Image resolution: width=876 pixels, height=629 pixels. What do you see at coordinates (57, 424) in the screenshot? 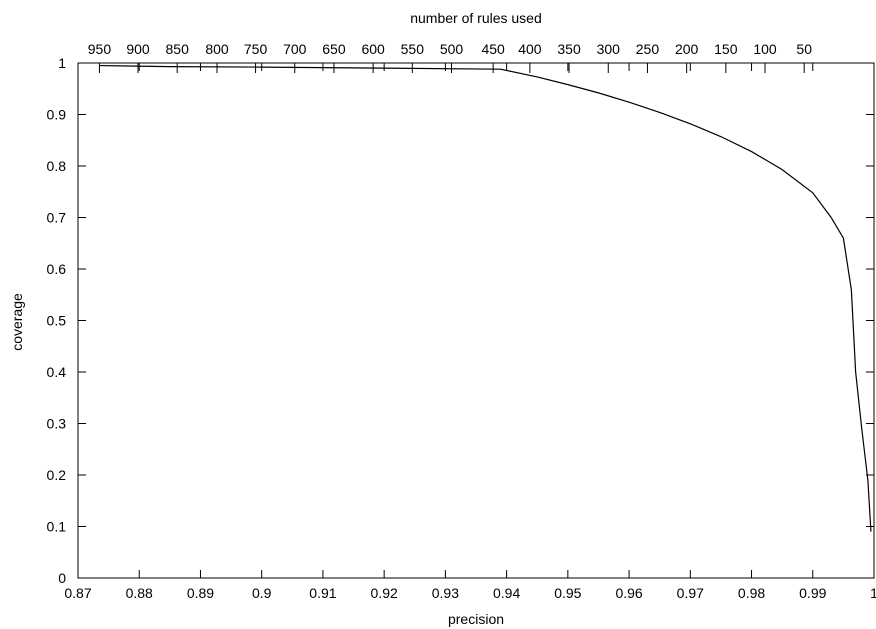
I see `y-tick-label: 0.3` at bounding box center [57, 424].